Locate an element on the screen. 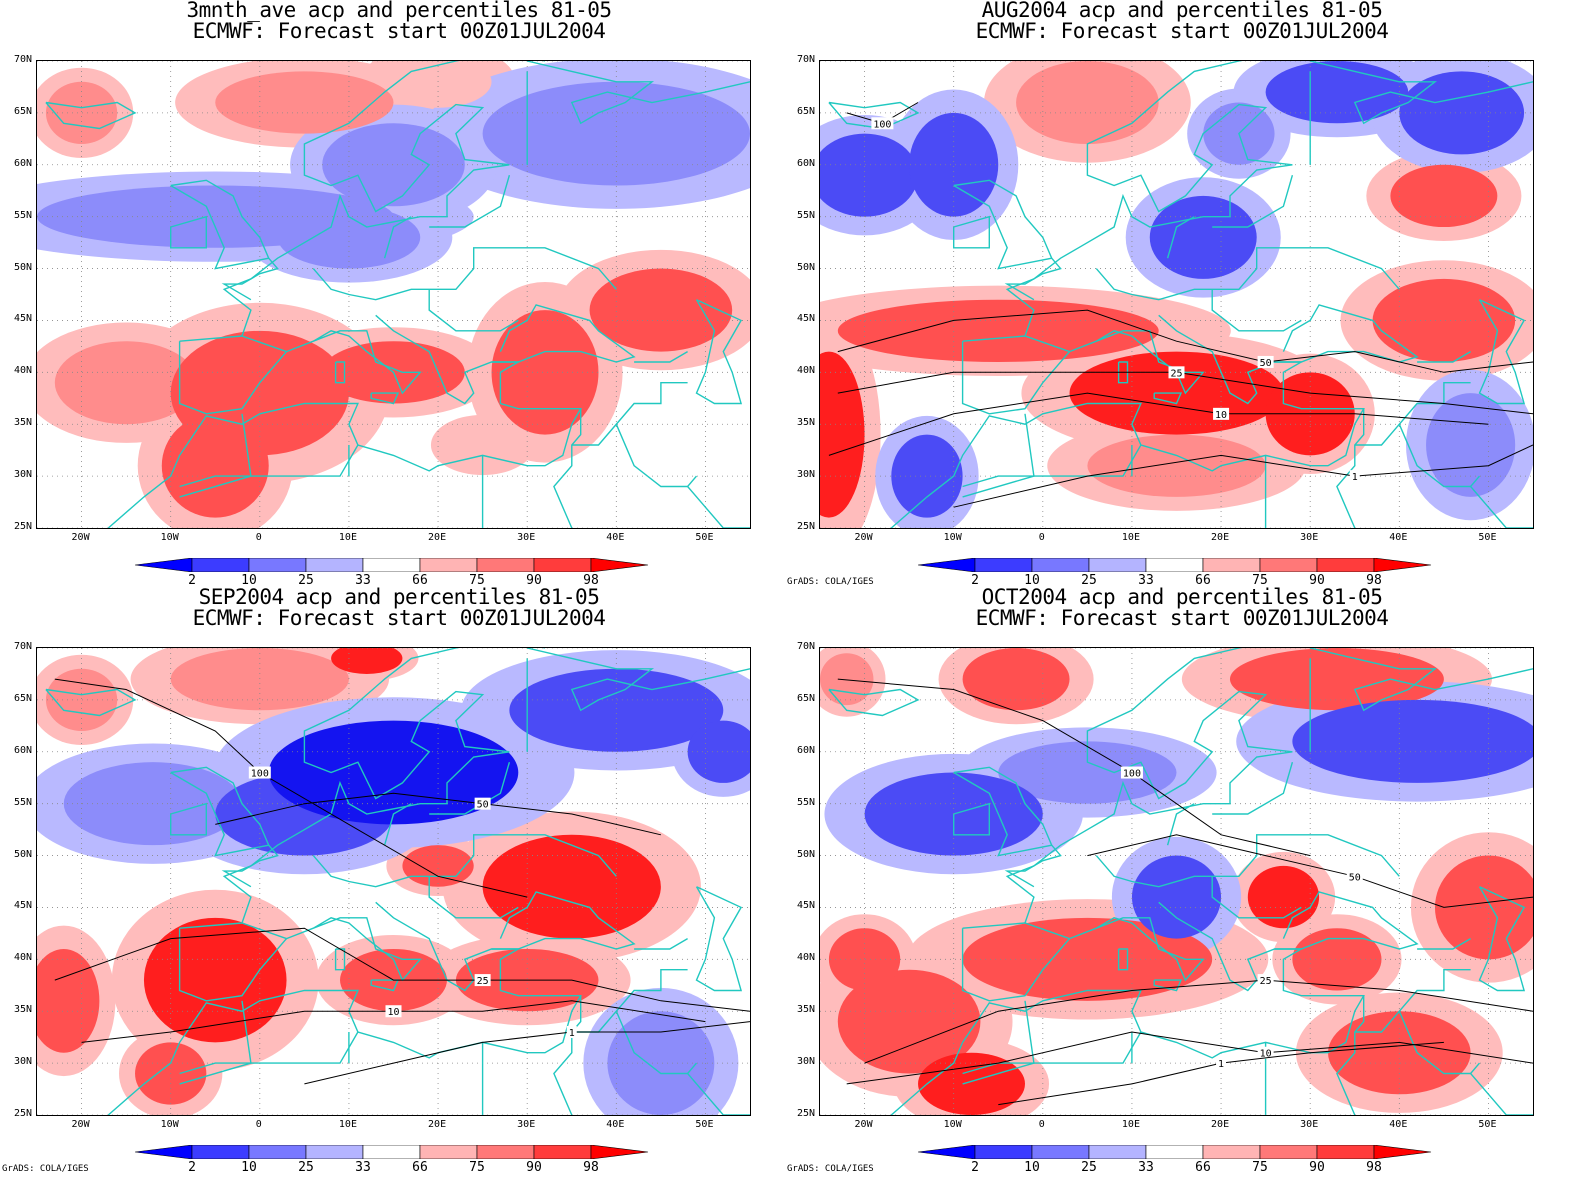 This screenshot has height=1196, width=1596. svg-text: 25 is located at coordinates (483, 981).